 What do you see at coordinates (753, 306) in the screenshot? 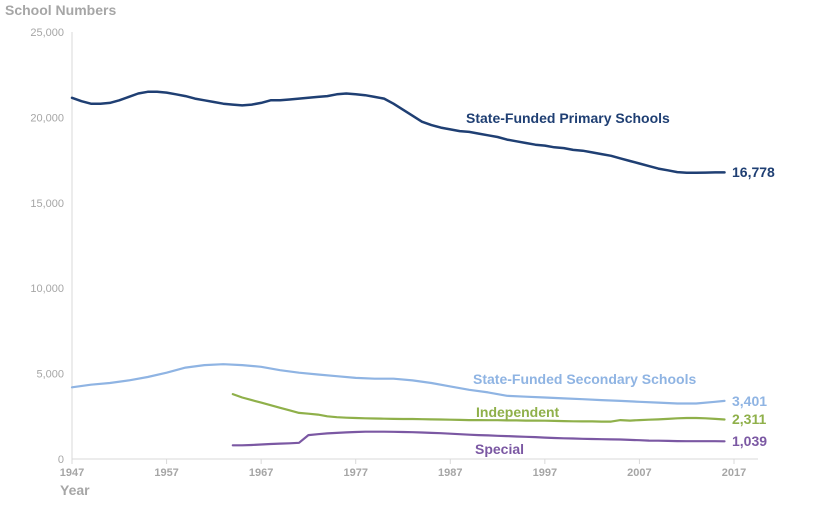
I see `end-value-labels: 16,778 3,401 2,311 1,039` at bounding box center [753, 306].